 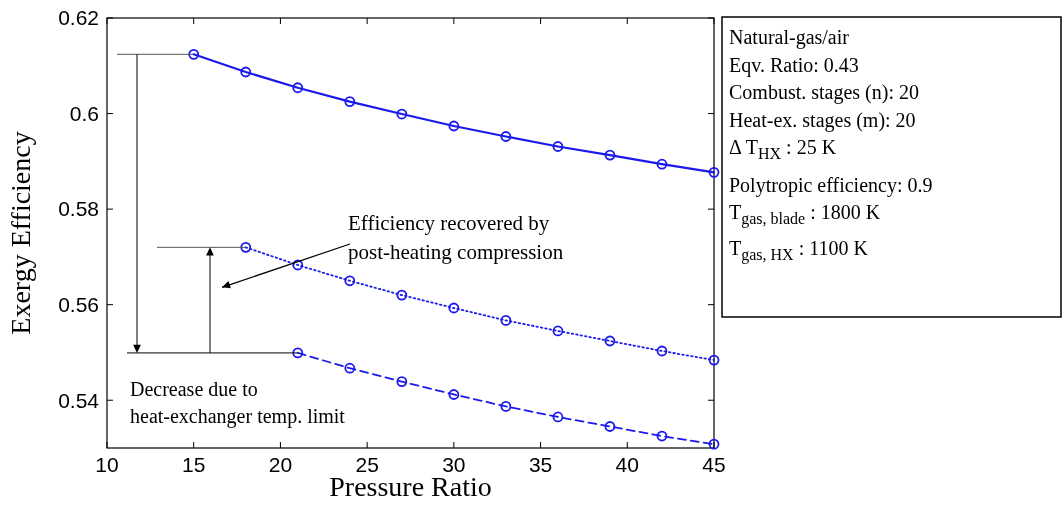 What do you see at coordinates (783, 149) in the screenshot?
I see `text: Δ T$_{HX}$: 25 K` at bounding box center [783, 149].